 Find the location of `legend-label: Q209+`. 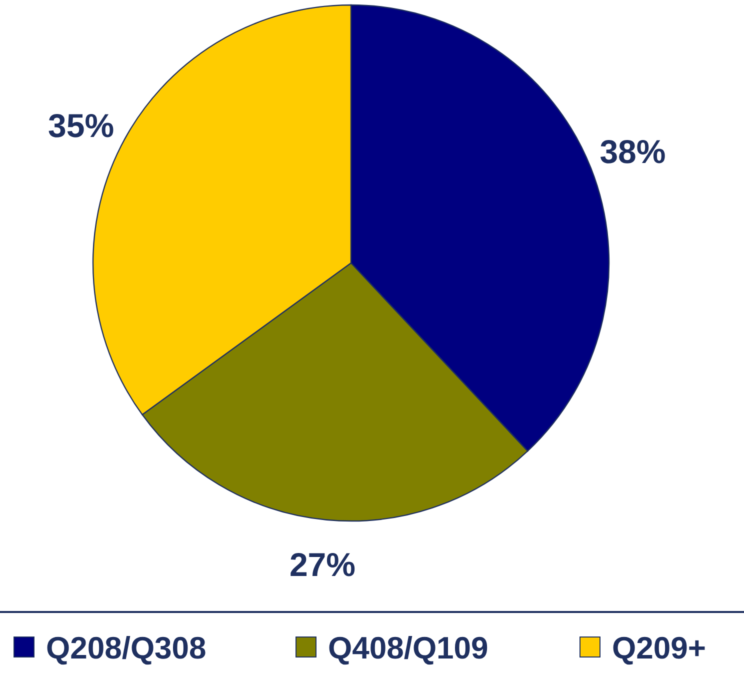

legend-label: Q209+ is located at coordinates (659, 648).